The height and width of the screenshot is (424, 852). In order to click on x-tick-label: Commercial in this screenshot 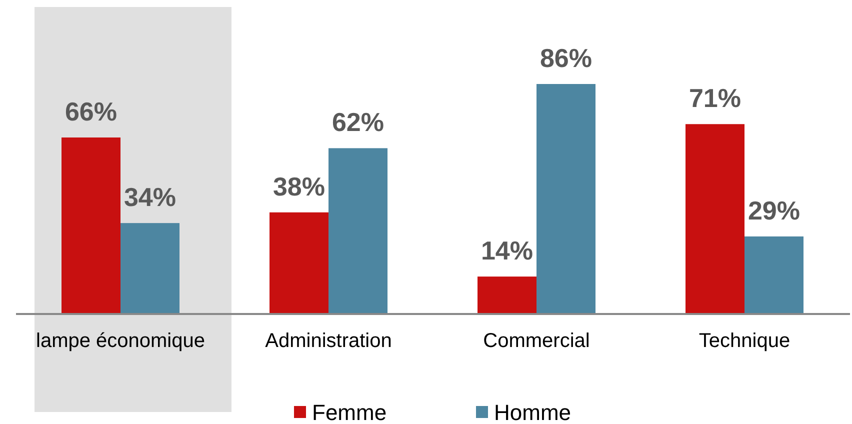, I will do `click(536, 341)`.